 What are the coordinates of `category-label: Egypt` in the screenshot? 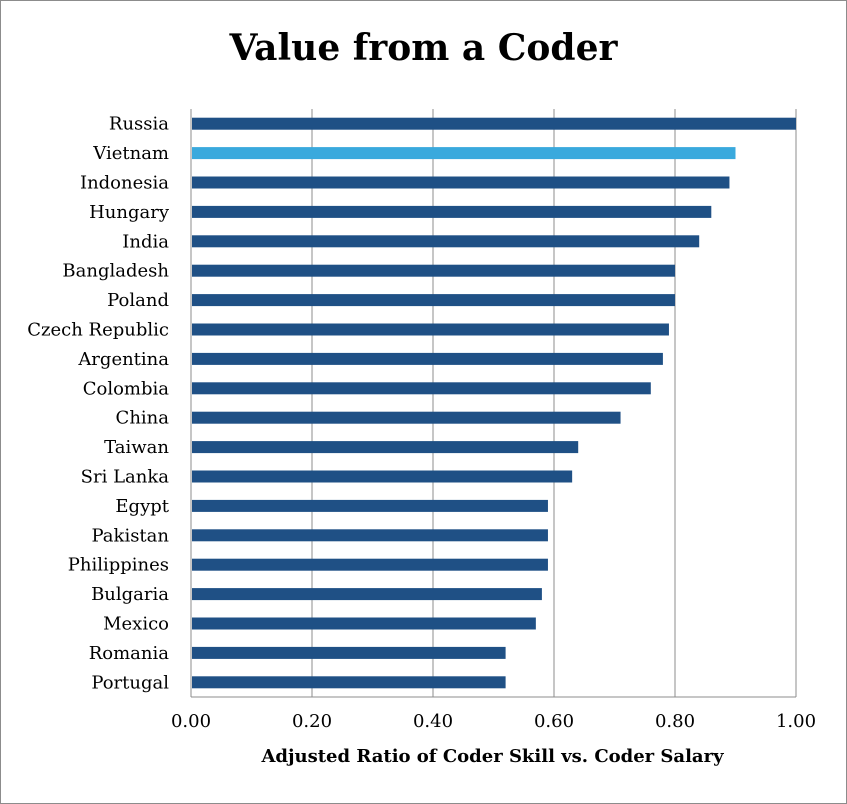 It's located at (142, 506).